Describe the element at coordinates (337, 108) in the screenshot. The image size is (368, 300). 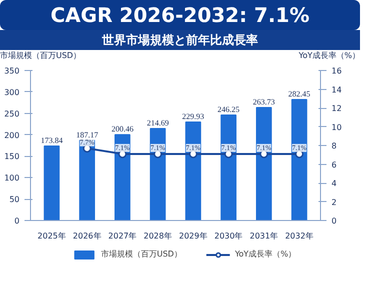
I see `y2-tick-label: 12` at that location.